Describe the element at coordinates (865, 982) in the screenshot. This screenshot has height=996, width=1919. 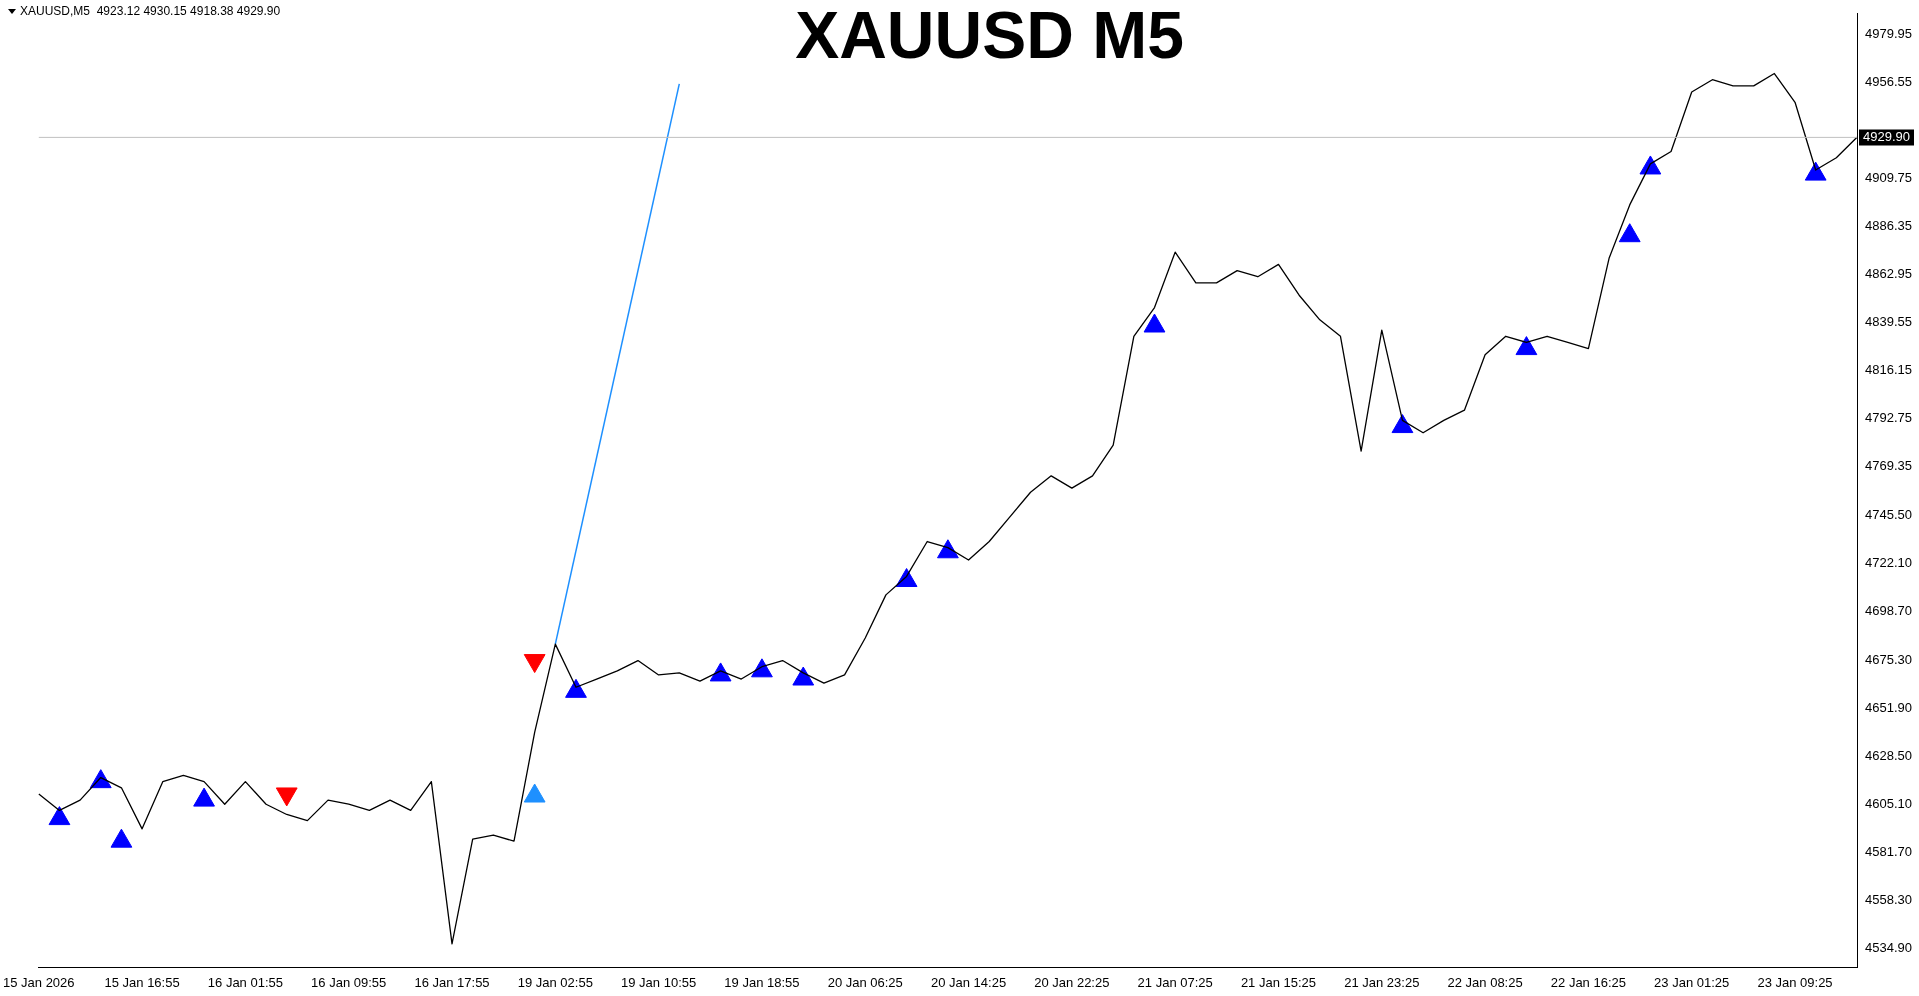
I see `x-tick-label: 20 Jan 06:25` at that location.